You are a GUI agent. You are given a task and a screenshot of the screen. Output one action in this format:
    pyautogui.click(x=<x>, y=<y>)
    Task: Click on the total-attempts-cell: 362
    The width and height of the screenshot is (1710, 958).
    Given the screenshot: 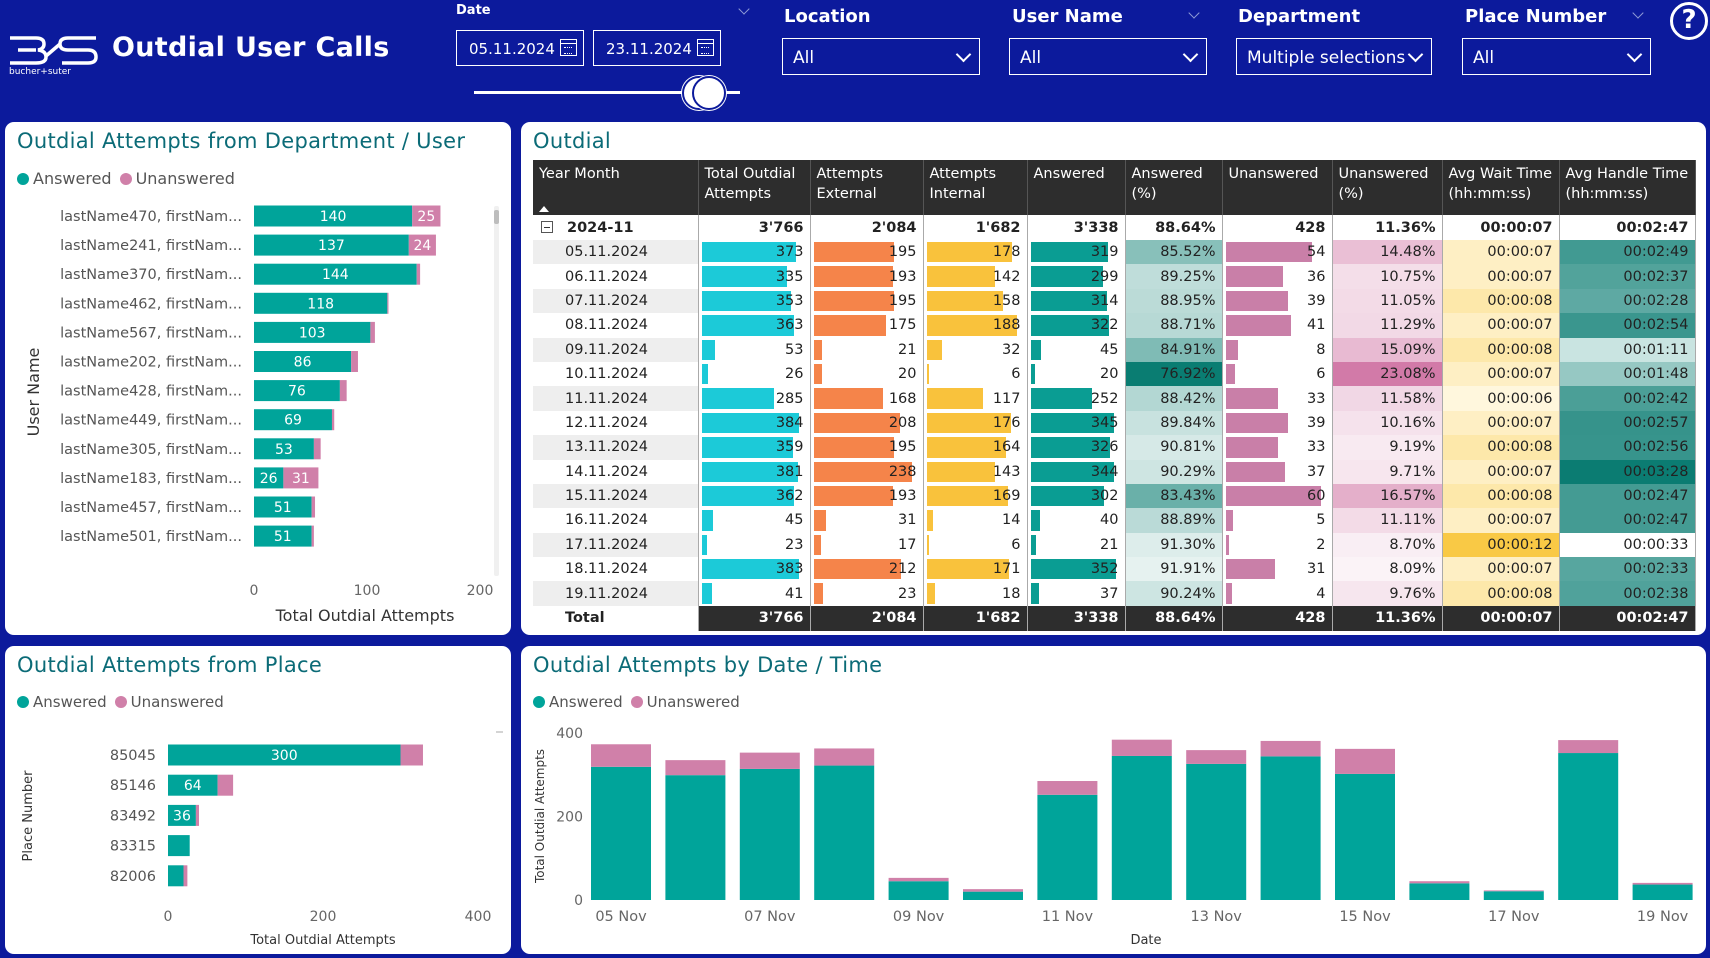 What is the action you would take?
    pyautogui.click(x=754, y=496)
    